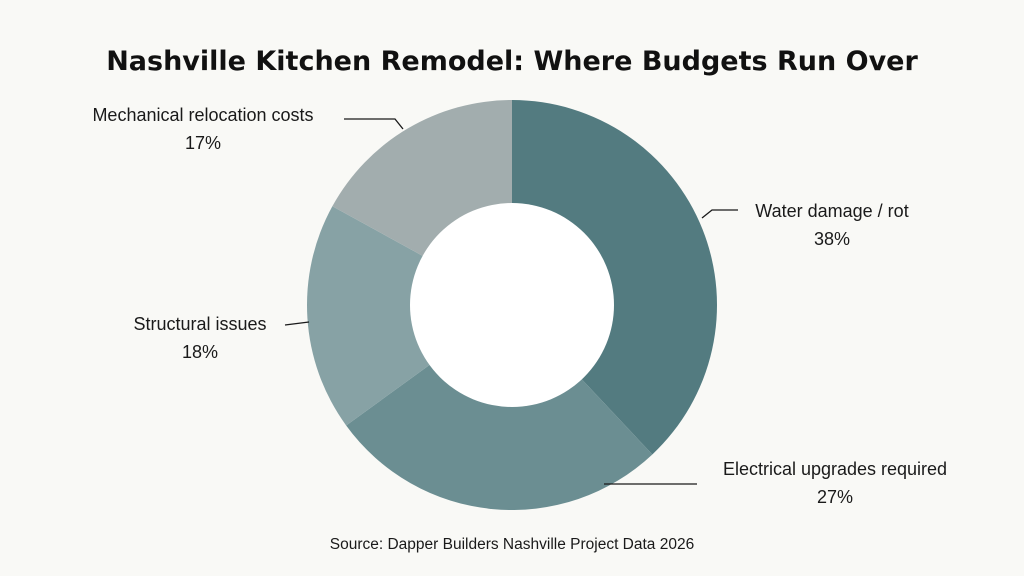 This screenshot has width=1024, height=576. What do you see at coordinates (831, 211) in the screenshot?
I see `slice-label-water-damage: Water damage / rot` at bounding box center [831, 211].